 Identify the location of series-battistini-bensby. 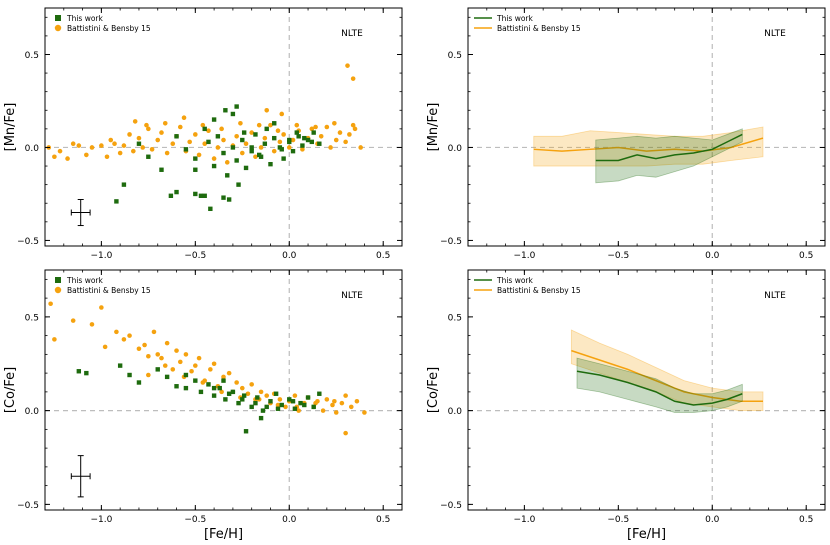
(204, 114).